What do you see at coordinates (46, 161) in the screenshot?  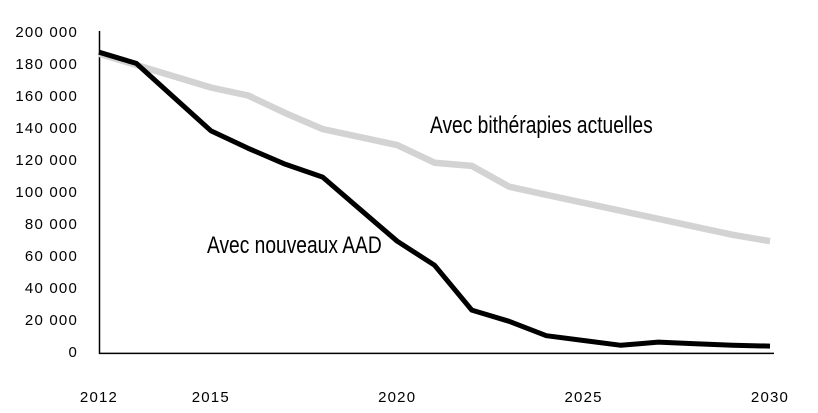 I see `y-axis-tick-label: 120 000` at bounding box center [46, 161].